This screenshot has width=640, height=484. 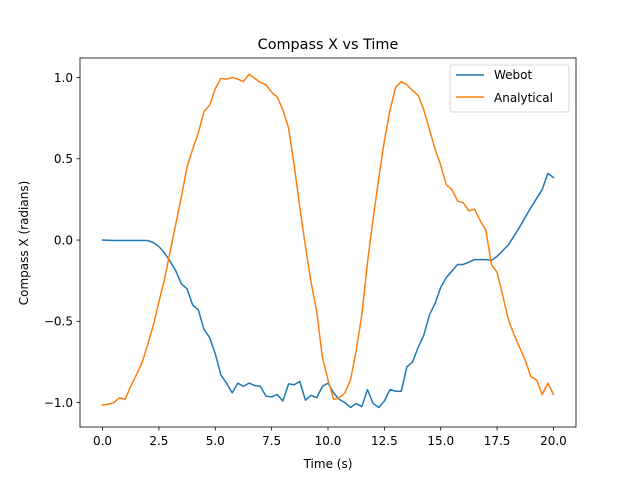 What do you see at coordinates (328, 45) in the screenshot?
I see `chart-title: Compass X vs Time` at bounding box center [328, 45].